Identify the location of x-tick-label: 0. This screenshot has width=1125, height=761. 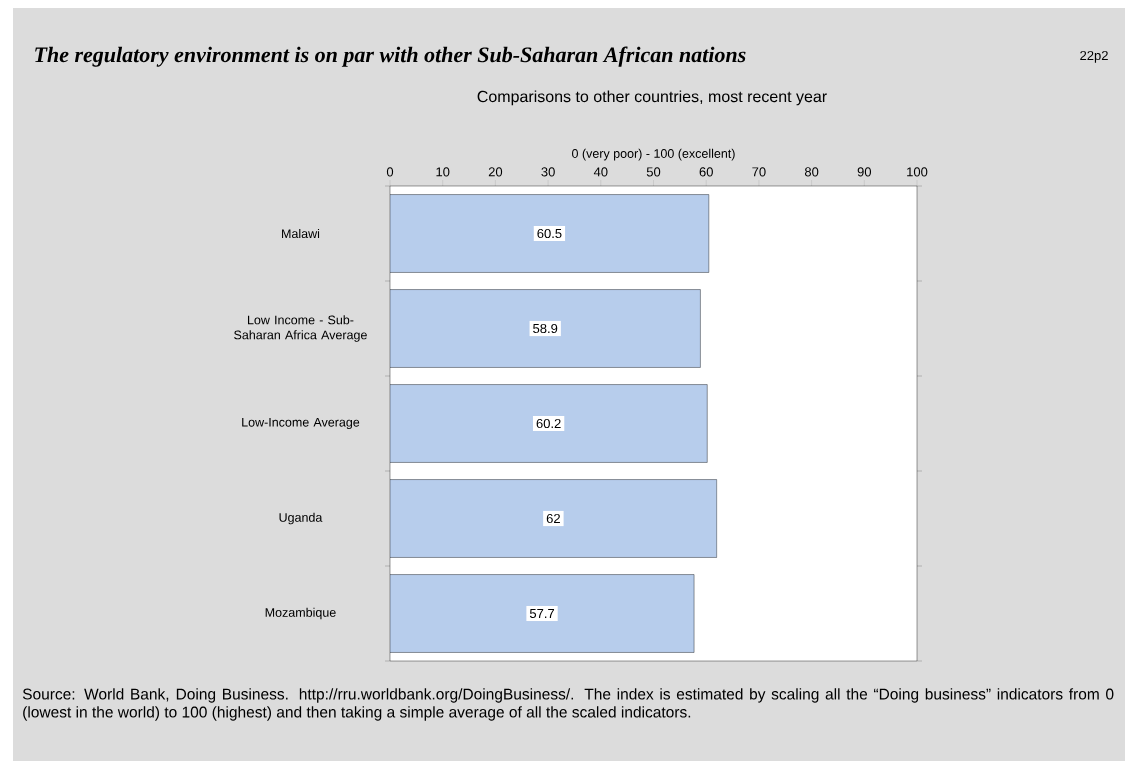
(390, 172).